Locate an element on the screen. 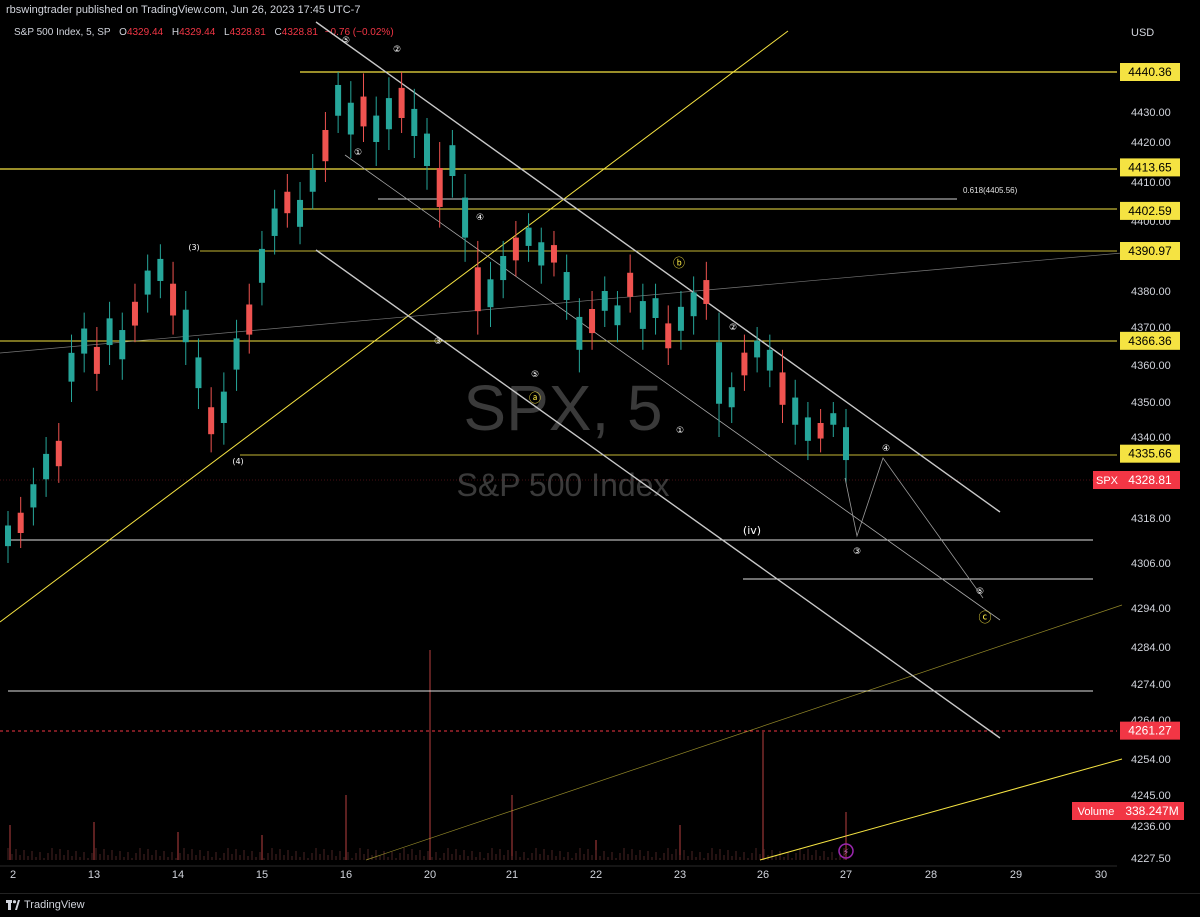  y-tick-label: 4254.00 is located at coordinates (1151, 760).